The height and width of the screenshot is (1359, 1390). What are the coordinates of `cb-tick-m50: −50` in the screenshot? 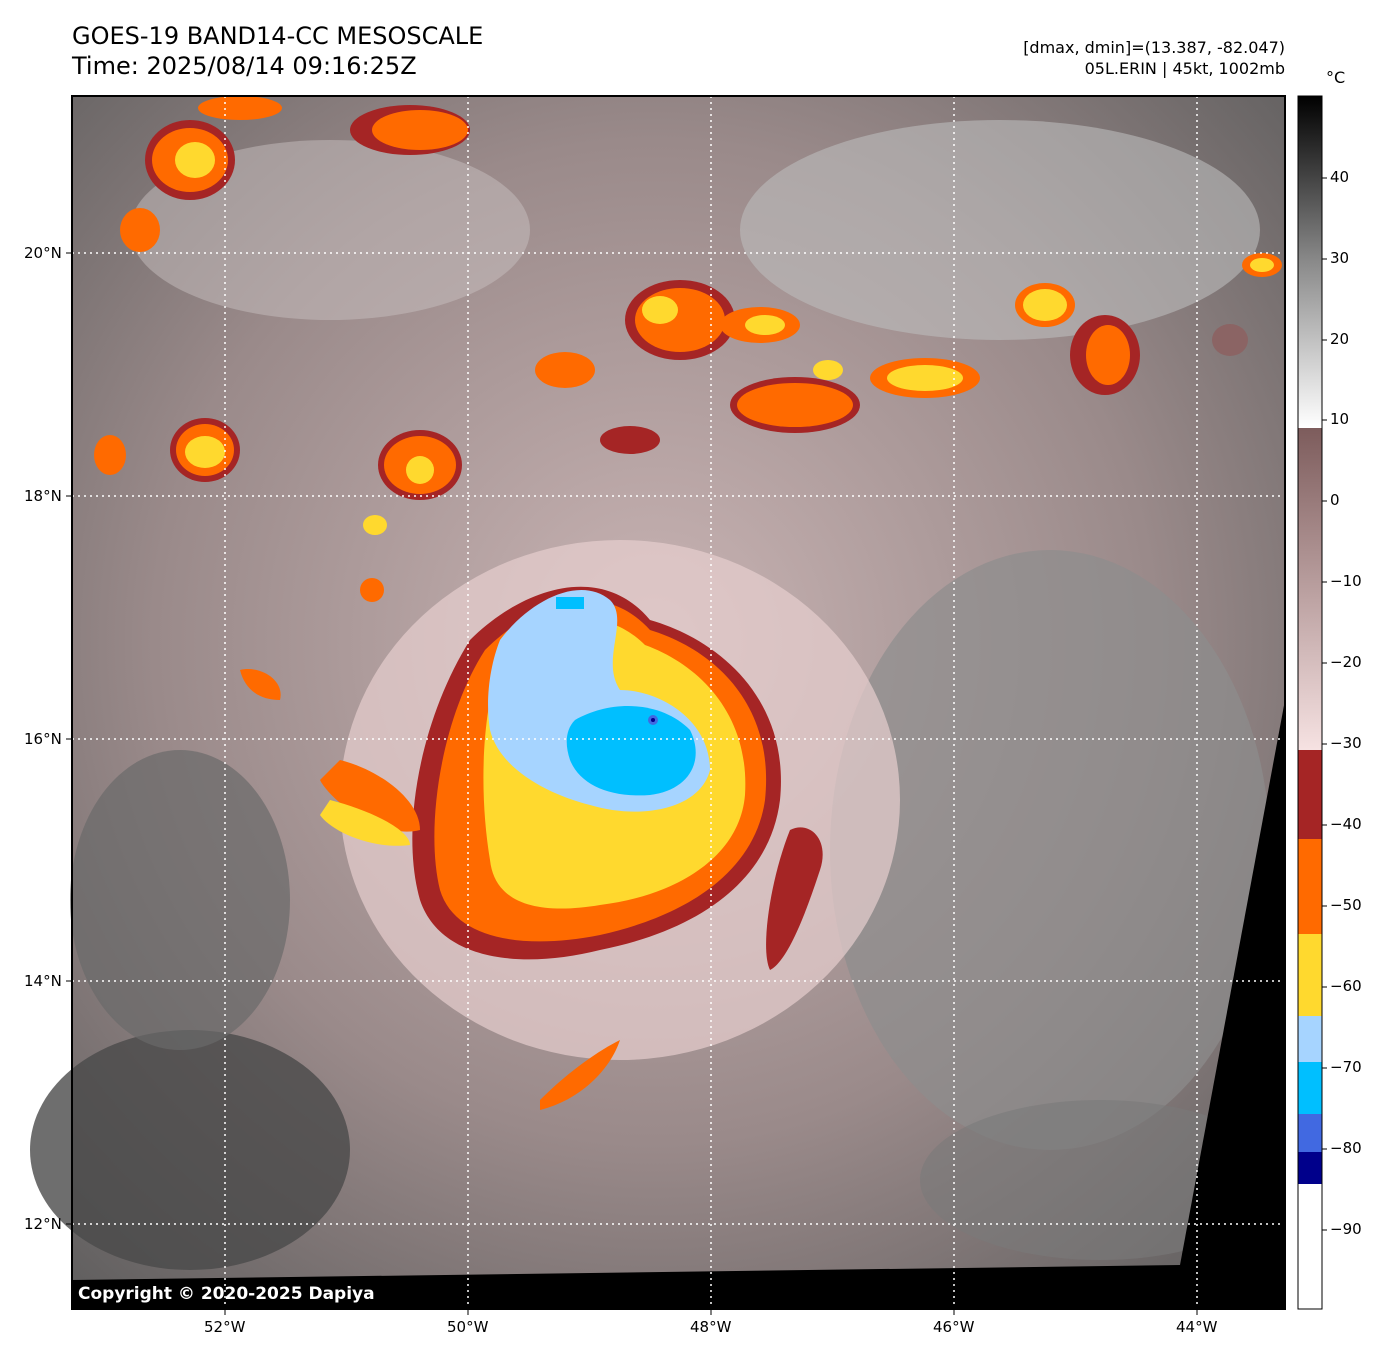 It's located at (1346, 905).